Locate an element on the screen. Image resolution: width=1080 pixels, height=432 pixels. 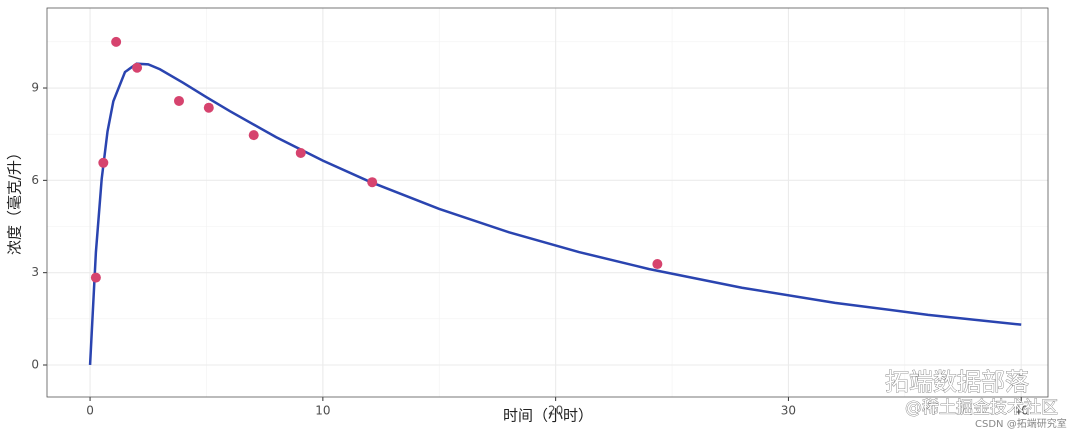
watermark: @稀土掘金技术社区 is located at coordinates (981, 408).